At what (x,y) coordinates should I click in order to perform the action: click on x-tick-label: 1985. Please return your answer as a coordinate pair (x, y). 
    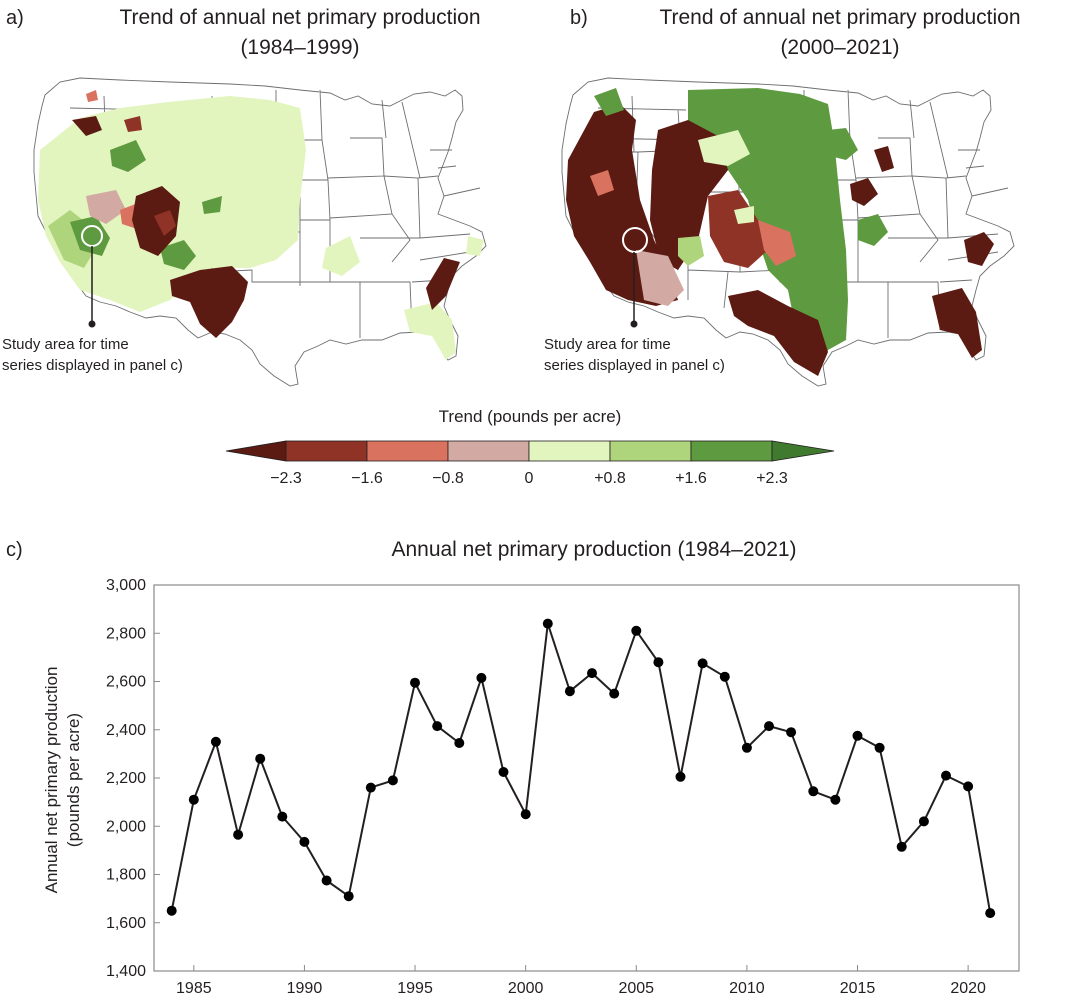
    Looking at the image, I should click on (194, 988).